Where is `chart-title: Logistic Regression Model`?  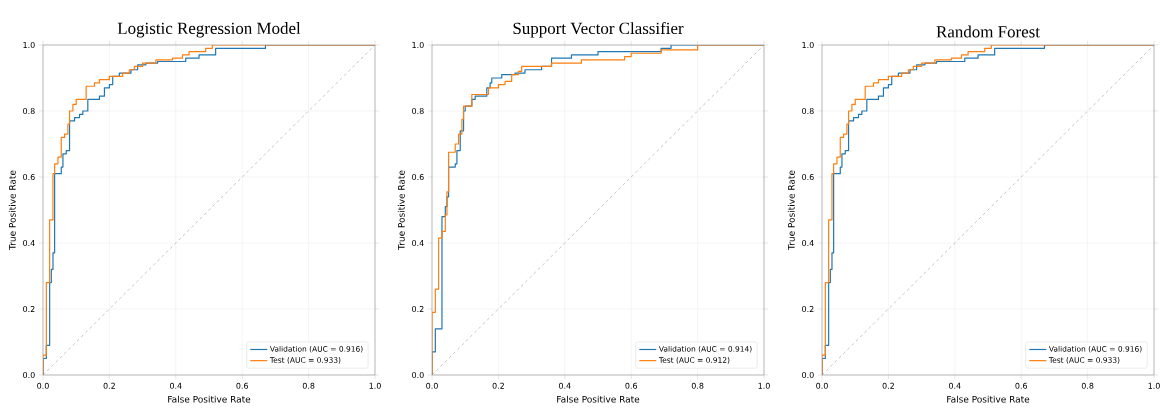
chart-title: Logistic Regression Model is located at coordinates (209, 30).